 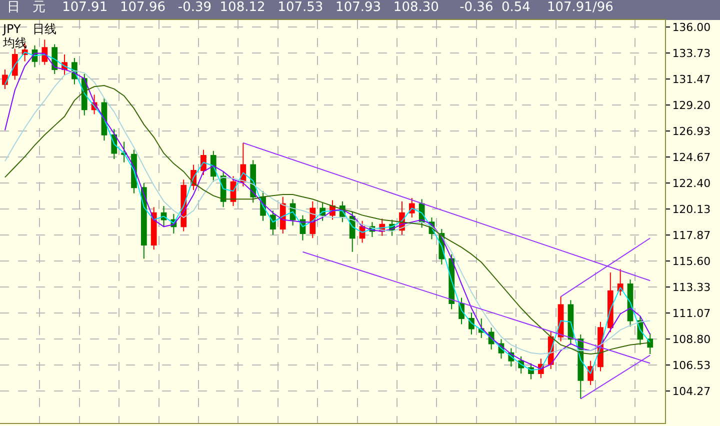 What do you see at coordinates (29, 29) in the screenshot?
I see `chart-subtitle: JPY 日线` at bounding box center [29, 29].